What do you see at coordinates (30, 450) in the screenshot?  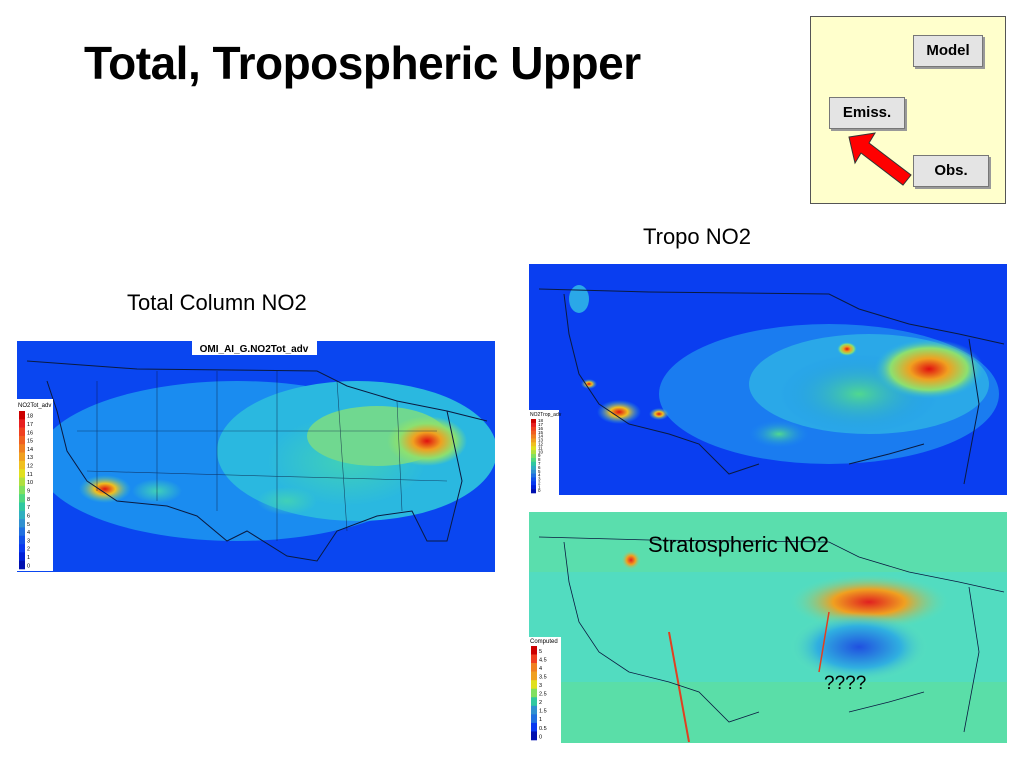 I see `colorbar-tick-label: 14` at bounding box center [30, 450].